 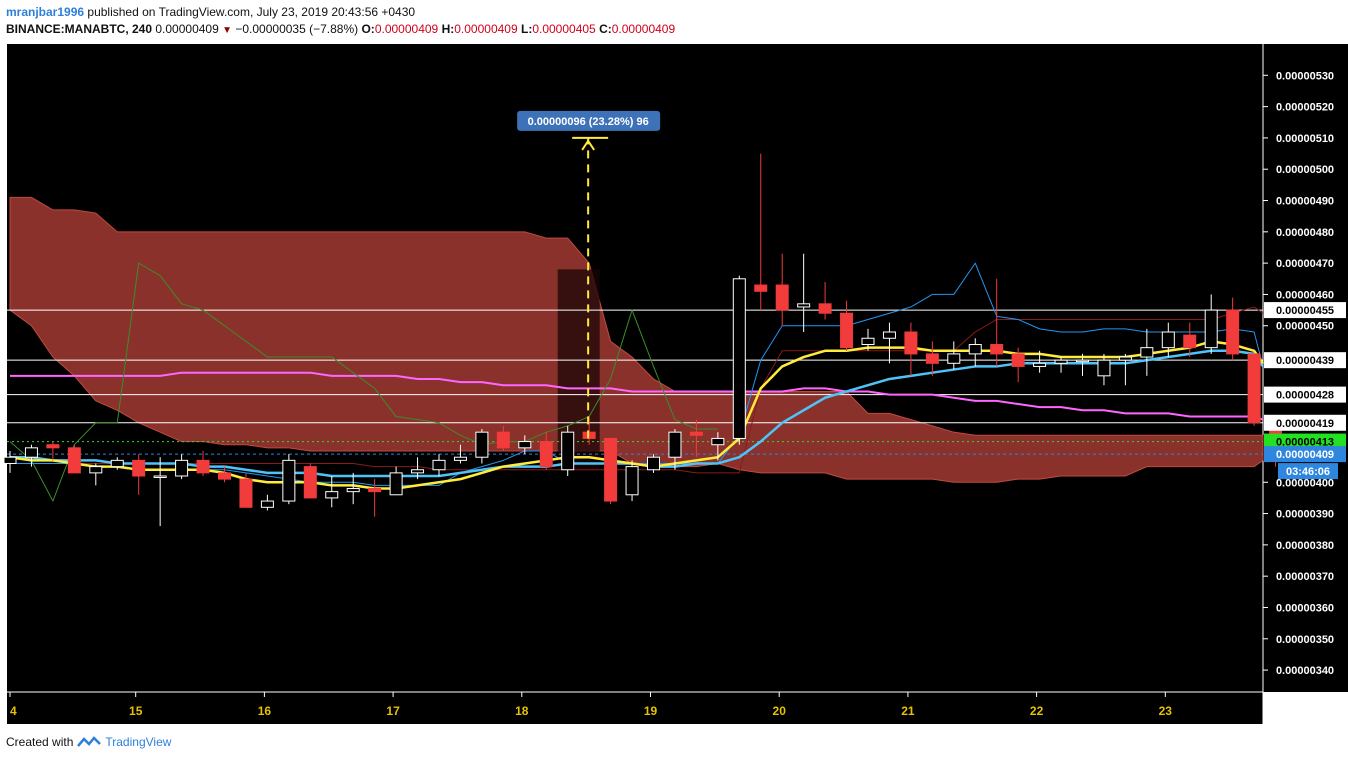 I want to click on measure-label-box, so click(x=589, y=120).